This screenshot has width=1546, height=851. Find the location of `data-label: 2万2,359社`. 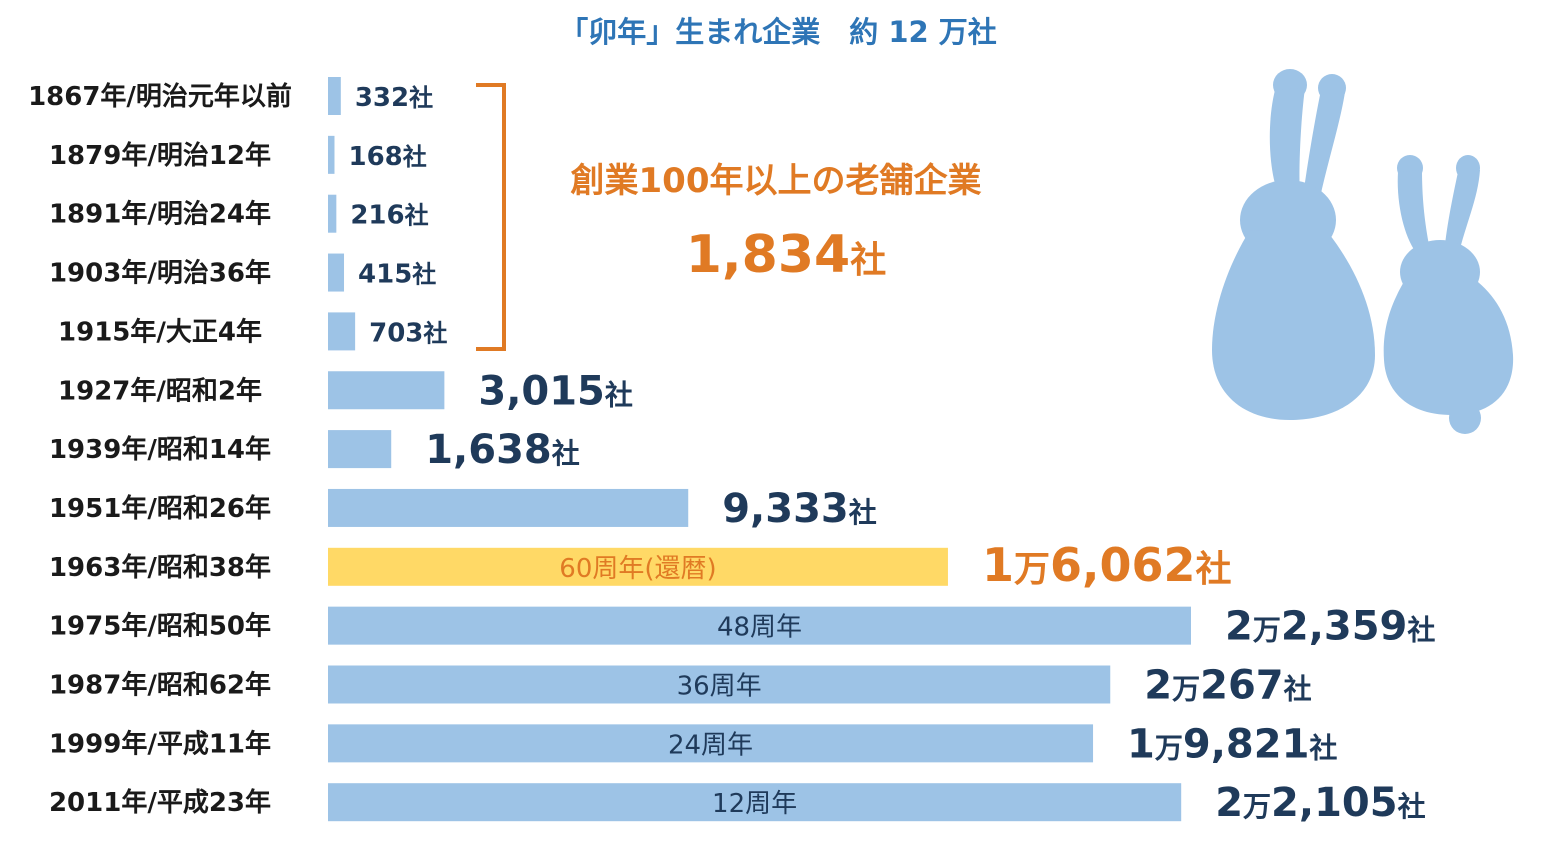

data-label: 2万2,359社 is located at coordinates (1330, 627).